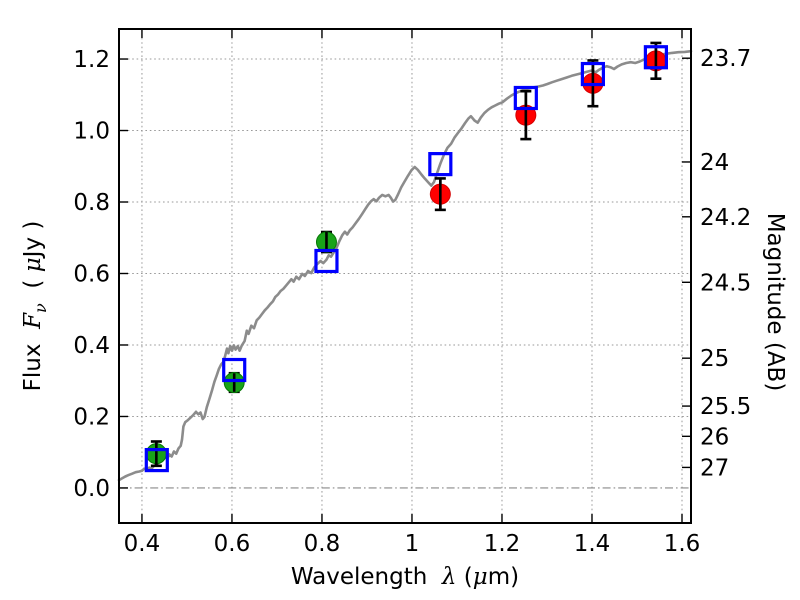 Image resolution: width=800 pixels, height=600 pixels. What do you see at coordinates (714, 437) in the screenshot?
I see `y-tick-label-right: 26` at bounding box center [714, 437].